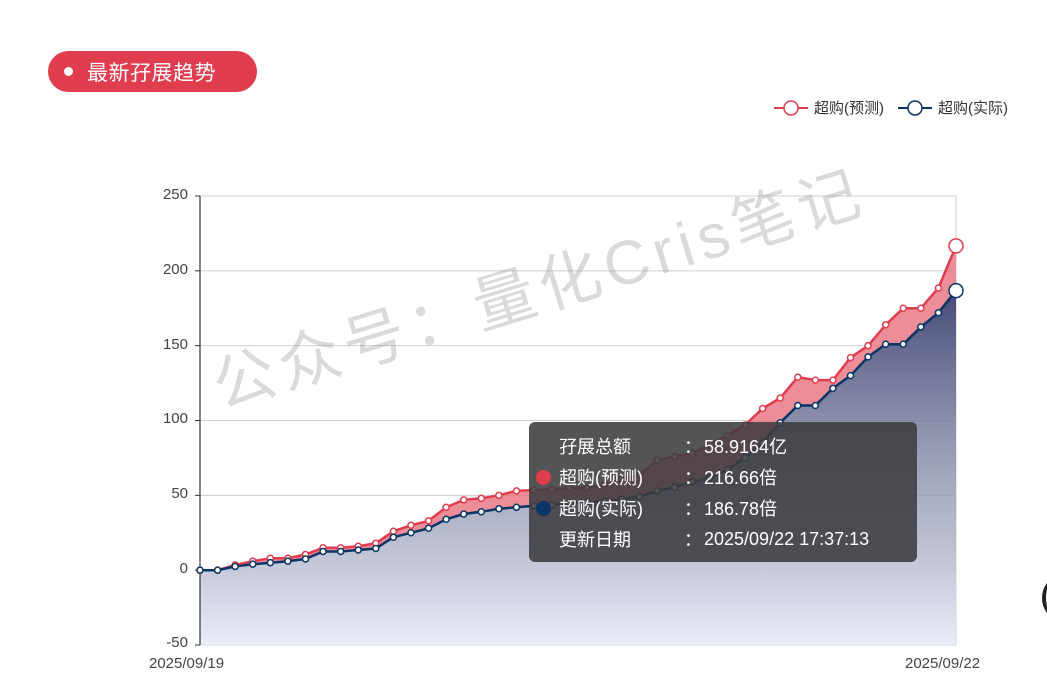 The height and width of the screenshot is (690, 1047). Describe the element at coordinates (741, 509) in the screenshot. I see `tooltip-value: 186.78倍` at that location.